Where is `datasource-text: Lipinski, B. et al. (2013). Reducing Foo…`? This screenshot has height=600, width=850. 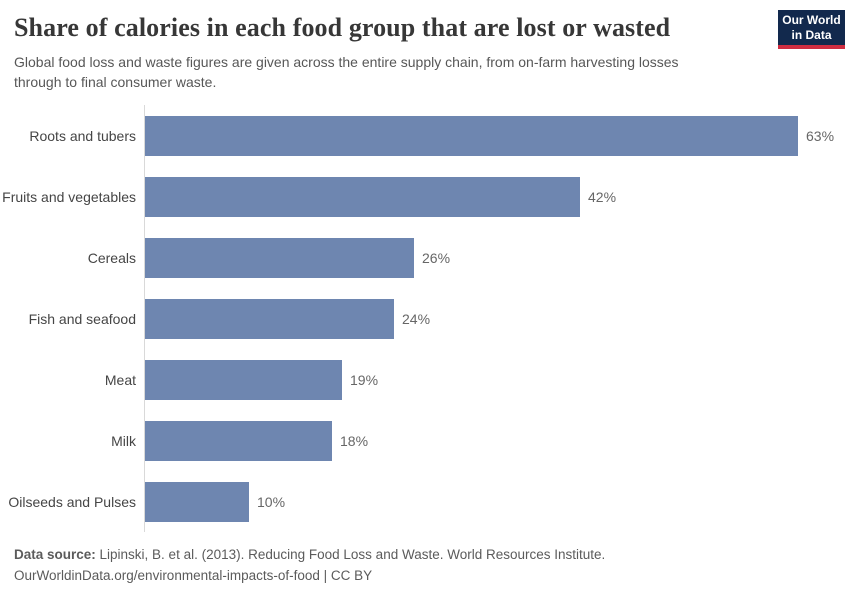 datasource-text: Lipinski, B. et al. (2013). Reducing Foo… is located at coordinates (350, 554).